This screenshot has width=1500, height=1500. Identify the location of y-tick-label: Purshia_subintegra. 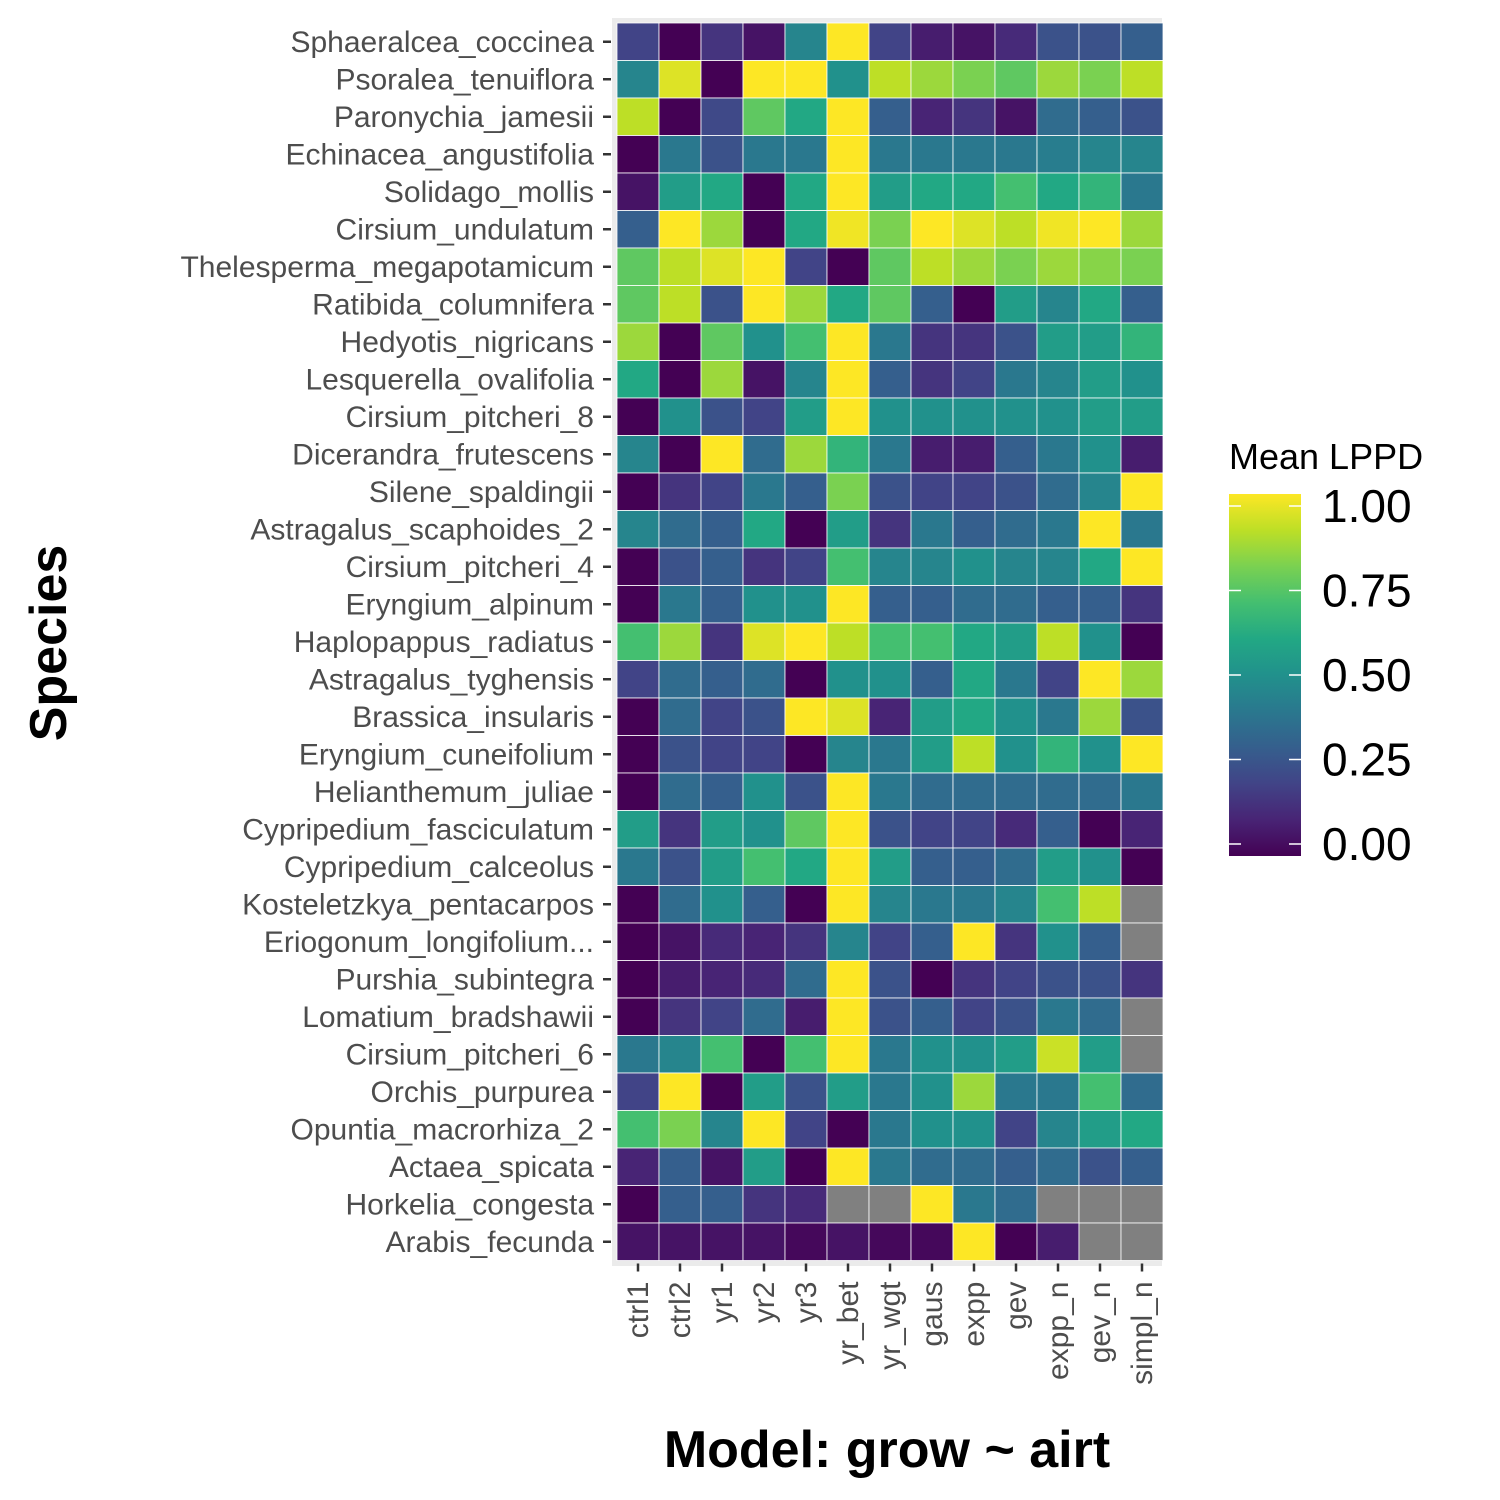
(464, 979).